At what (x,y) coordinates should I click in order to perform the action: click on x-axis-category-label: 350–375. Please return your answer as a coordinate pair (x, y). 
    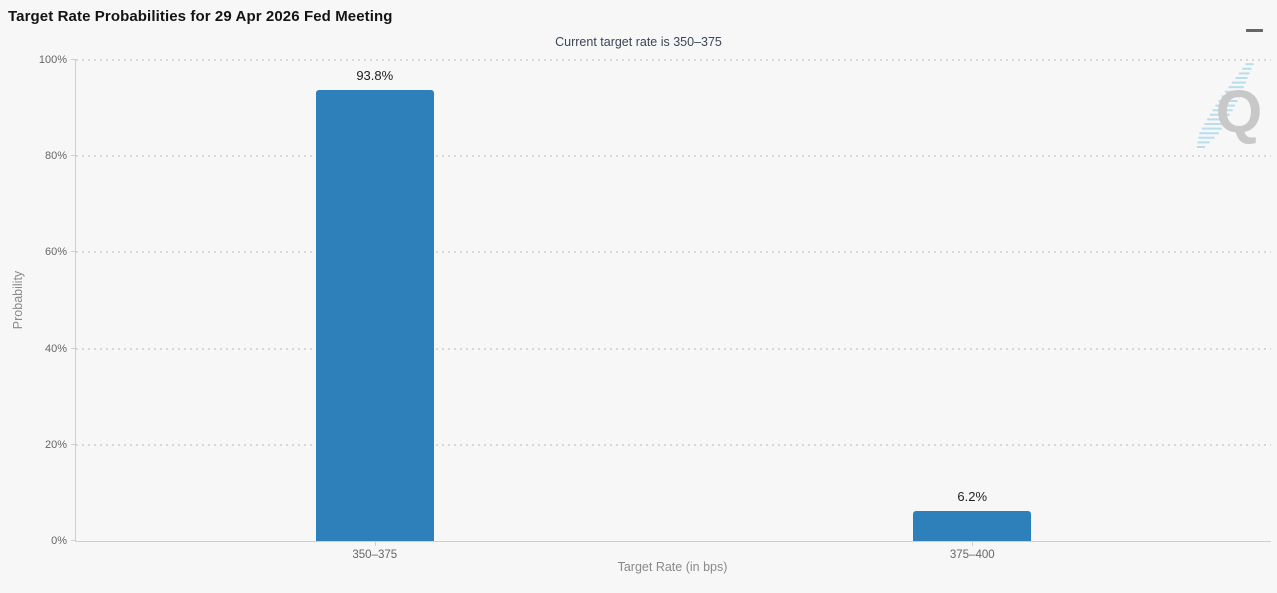
    Looking at the image, I should click on (375, 555).